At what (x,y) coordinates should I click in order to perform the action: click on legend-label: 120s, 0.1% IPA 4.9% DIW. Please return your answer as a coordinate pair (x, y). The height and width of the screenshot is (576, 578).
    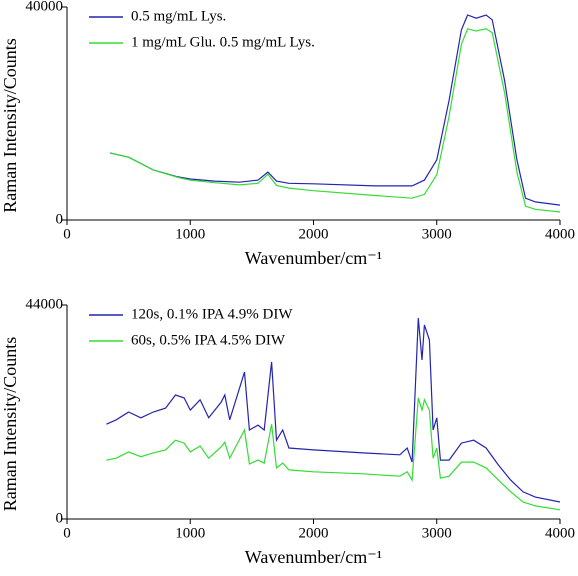
    Looking at the image, I should click on (212, 314).